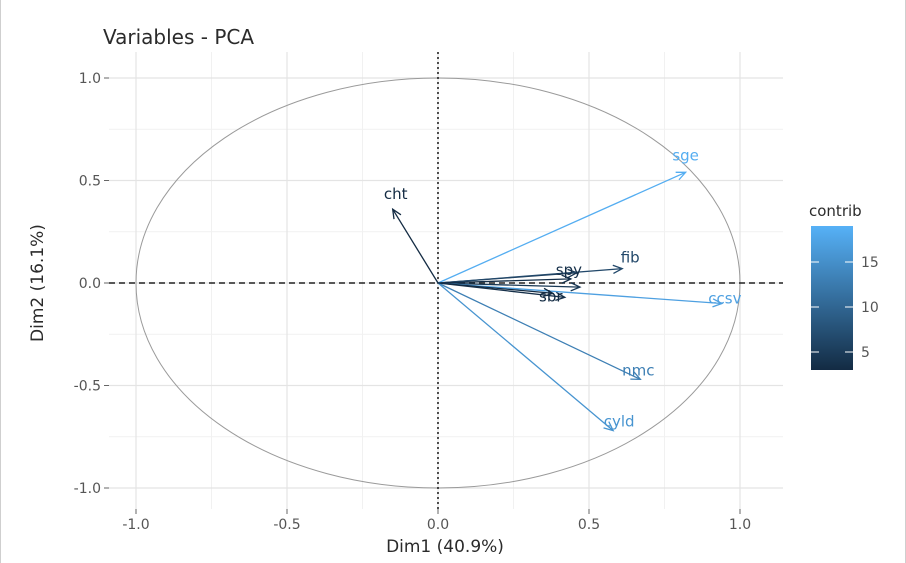  I want to click on x-tick-label: 1.0, so click(740, 525).